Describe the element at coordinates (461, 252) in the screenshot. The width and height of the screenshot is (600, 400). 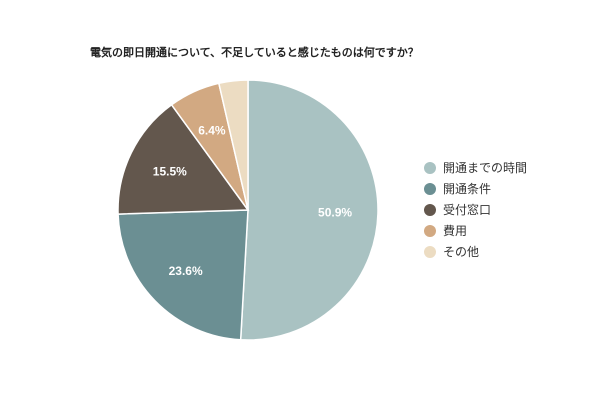
I see `legend-label: その他` at that location.